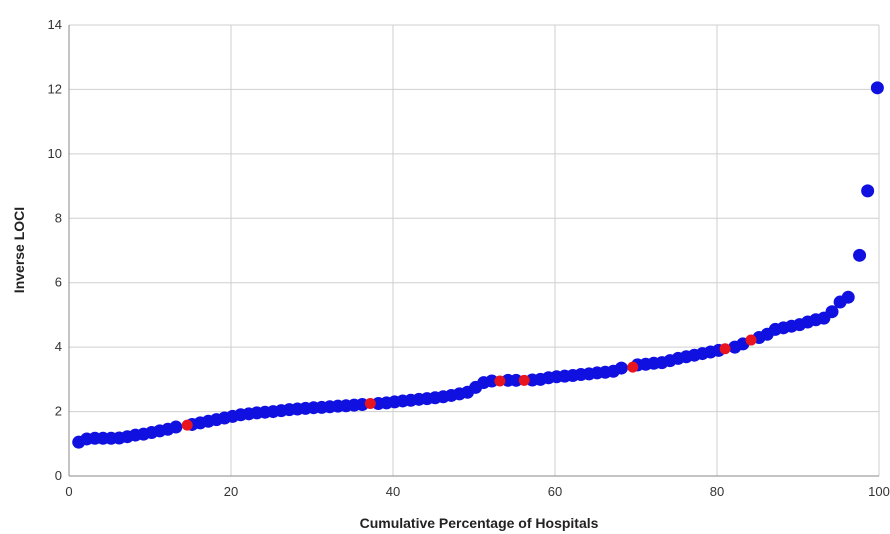  Describe the element at coordinates (55, 88) in the screenshot. I see `y-tick-label: 12` at that location.